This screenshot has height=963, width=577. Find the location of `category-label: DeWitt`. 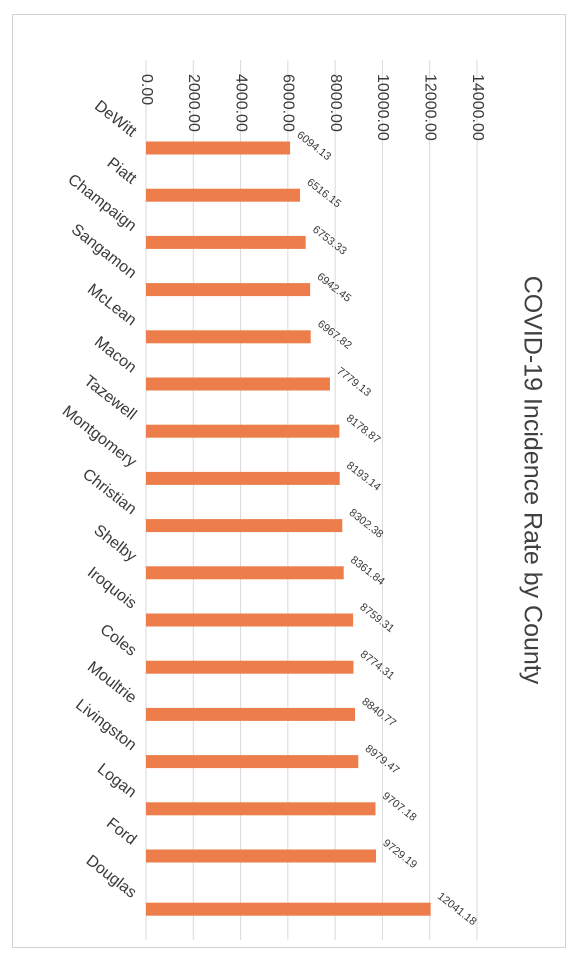

category-label: DeWitt is located at coordinates (115, 119).